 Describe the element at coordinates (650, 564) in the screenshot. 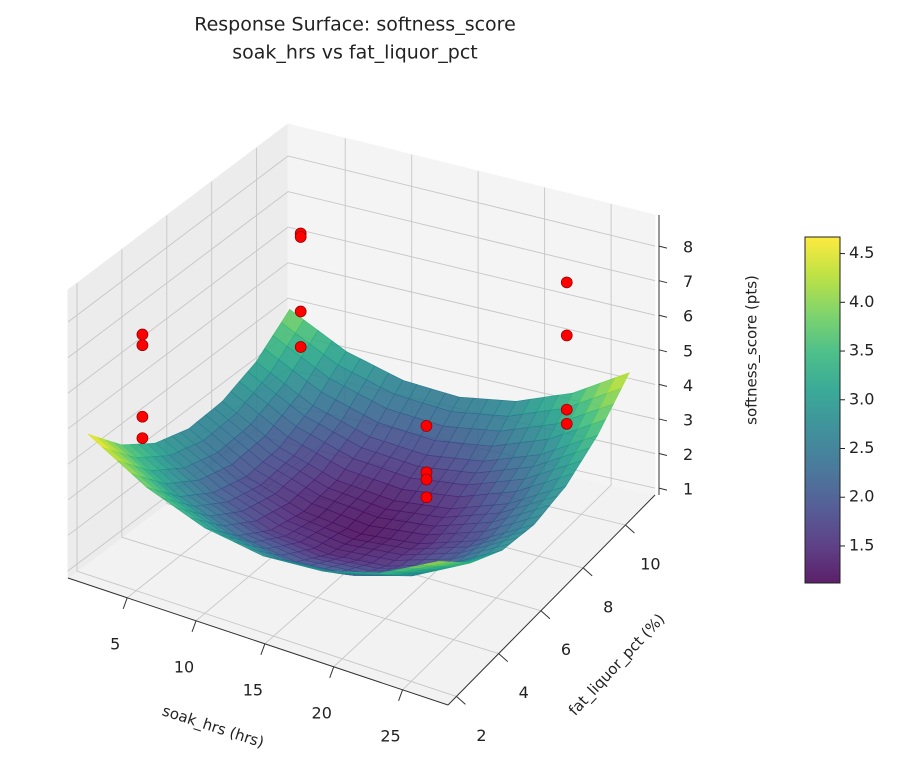

I see `y-tick-label: 10` at that location.